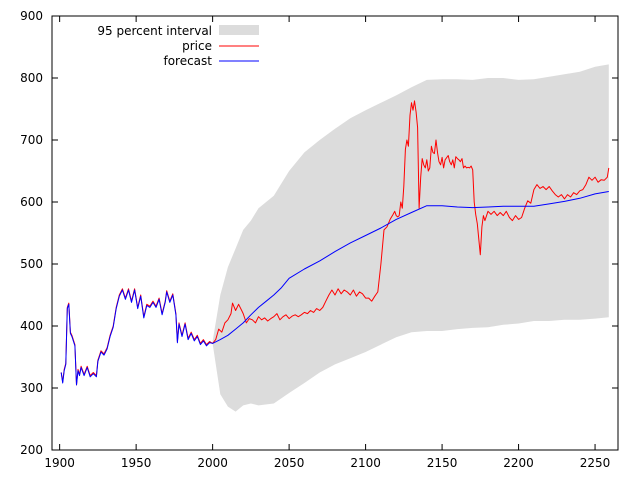 The image size is (640, 480). I want to click on y-tick-label: 800, so click(31, 78).